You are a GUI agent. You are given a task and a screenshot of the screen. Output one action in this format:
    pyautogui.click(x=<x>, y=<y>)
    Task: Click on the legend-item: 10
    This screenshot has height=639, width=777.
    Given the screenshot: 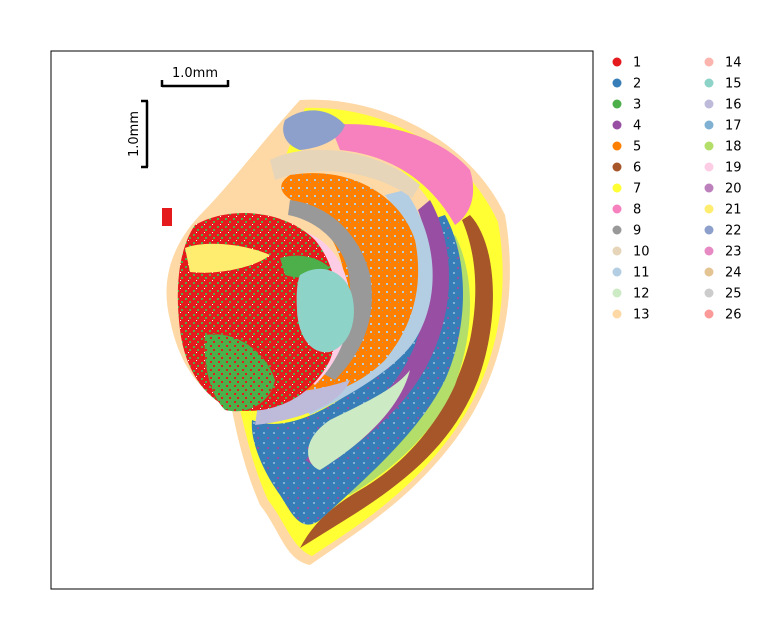 What is the action you would take?
    pyautogui.click(x=631, y=252)
    